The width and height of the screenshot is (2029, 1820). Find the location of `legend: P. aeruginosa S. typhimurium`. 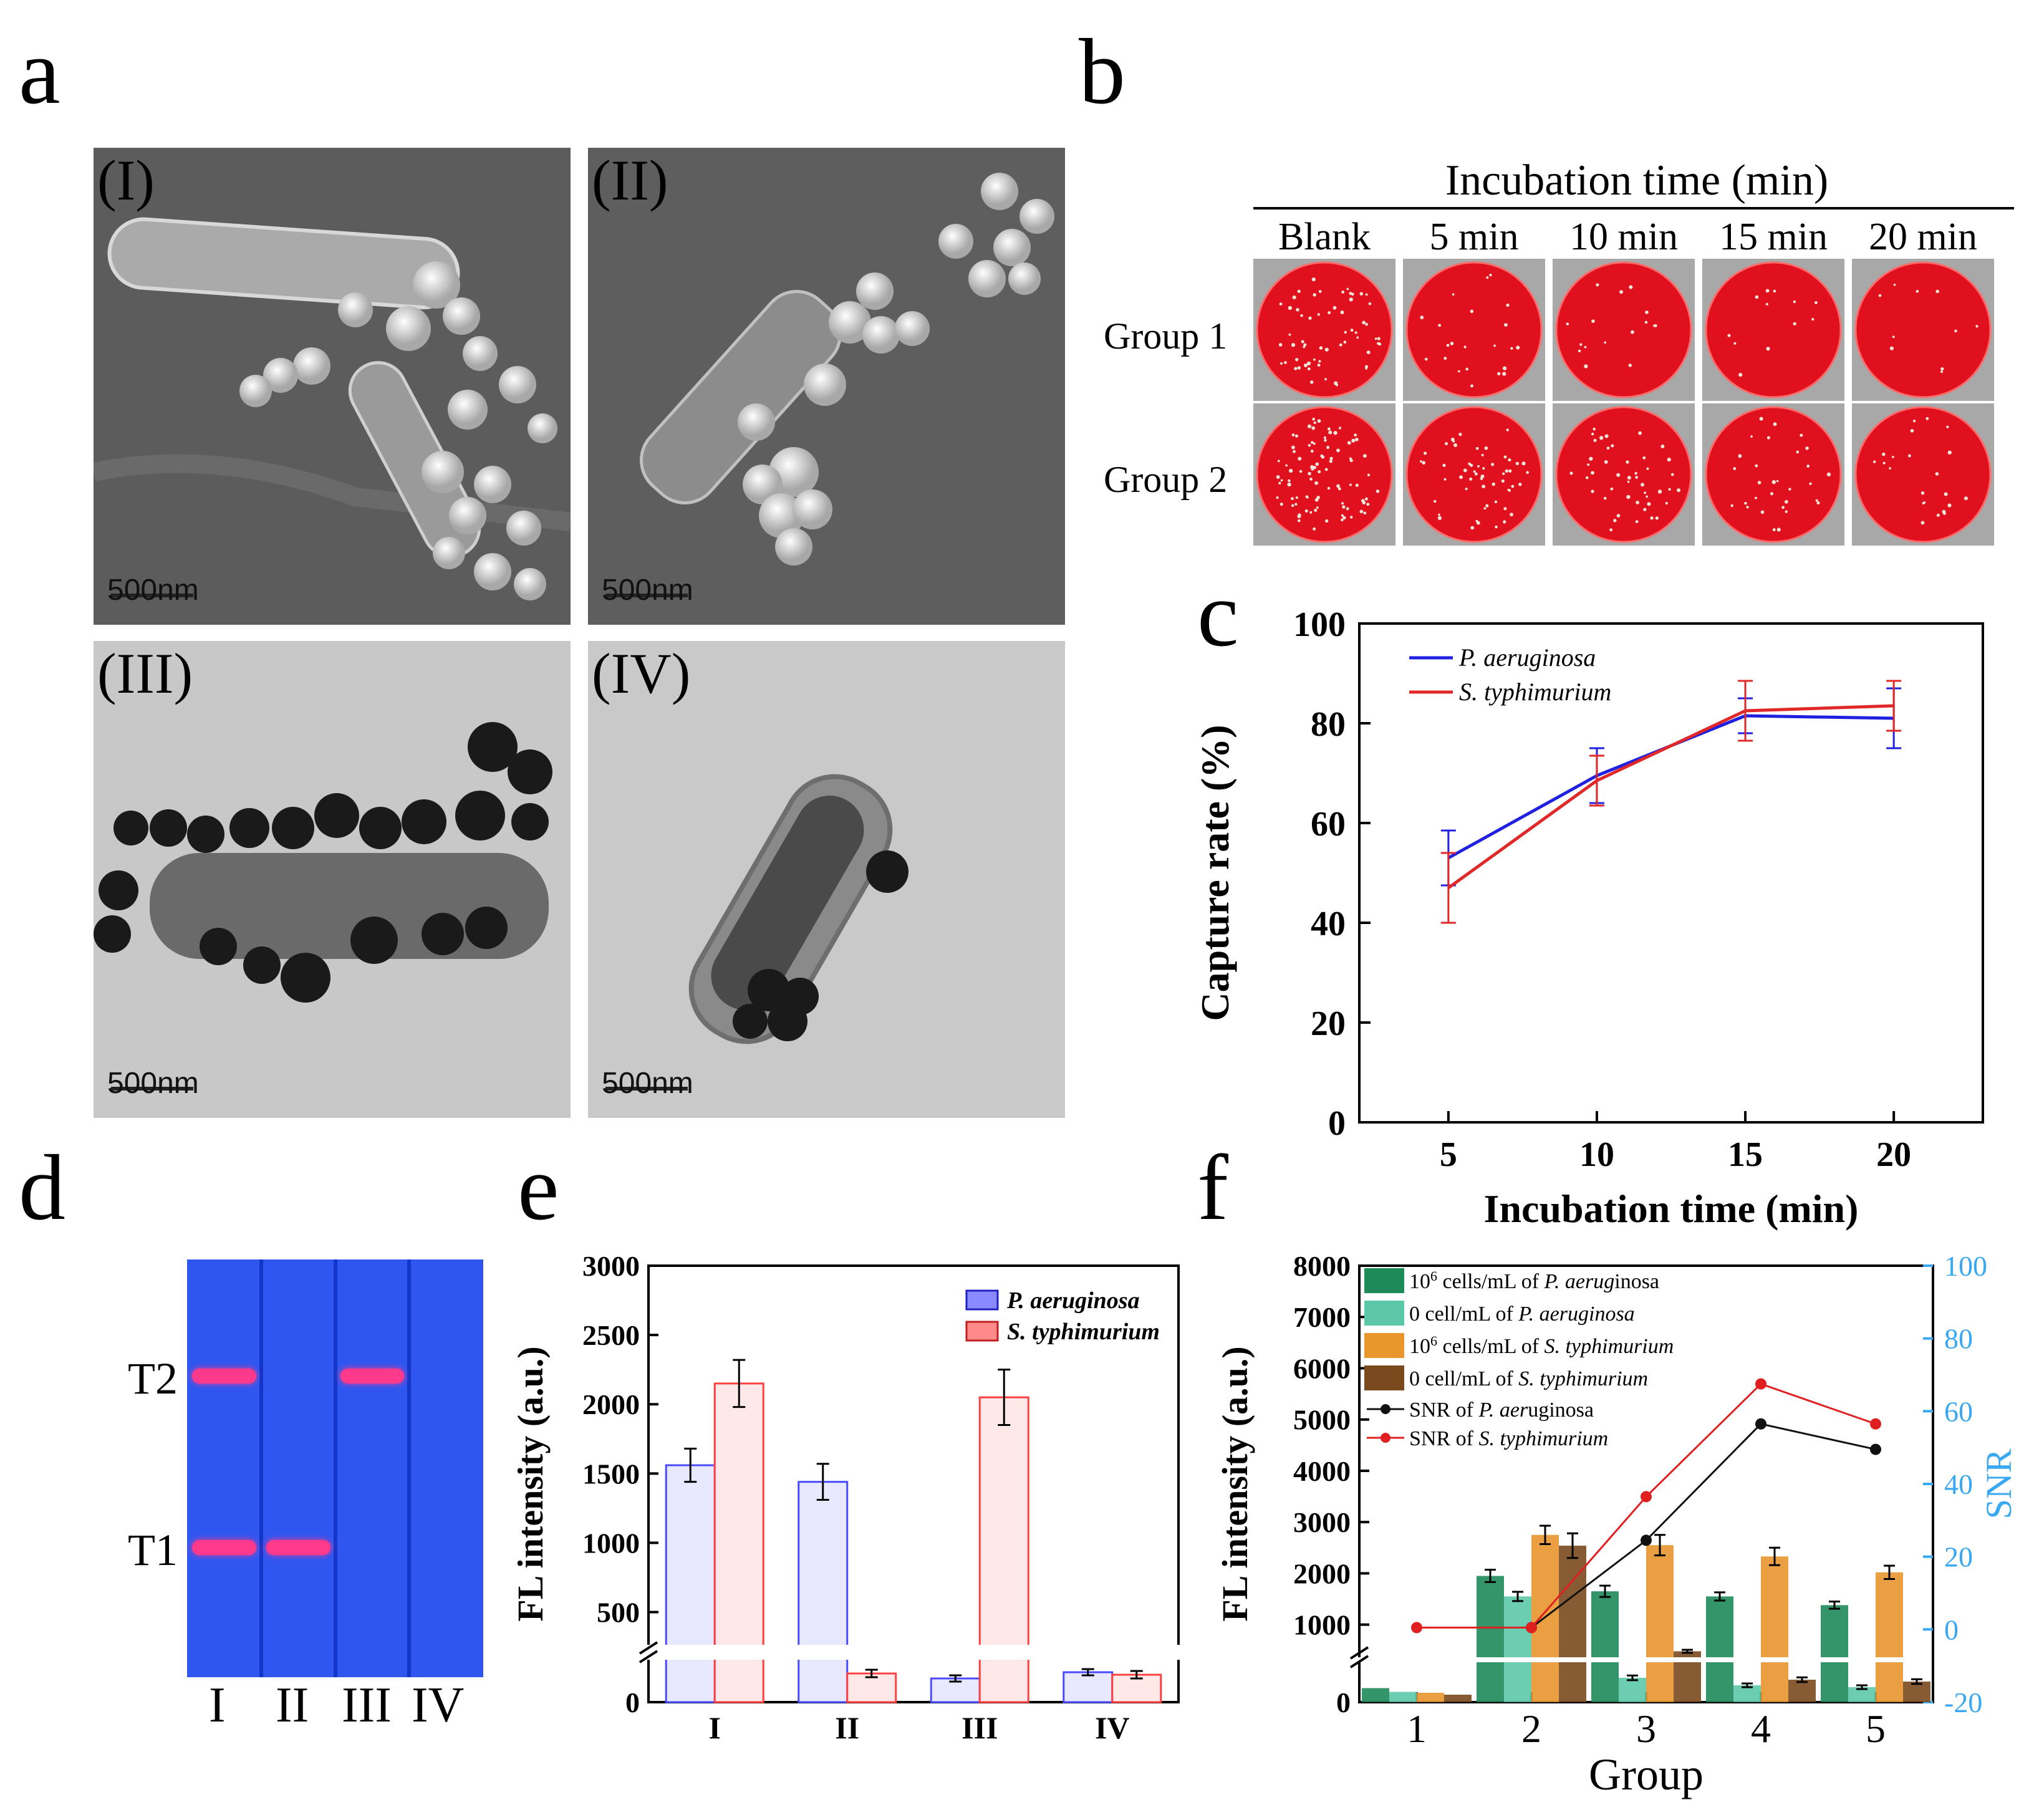

legend: P. aeruginosa S. typhimurium is located at coordinates (1062, 1316).